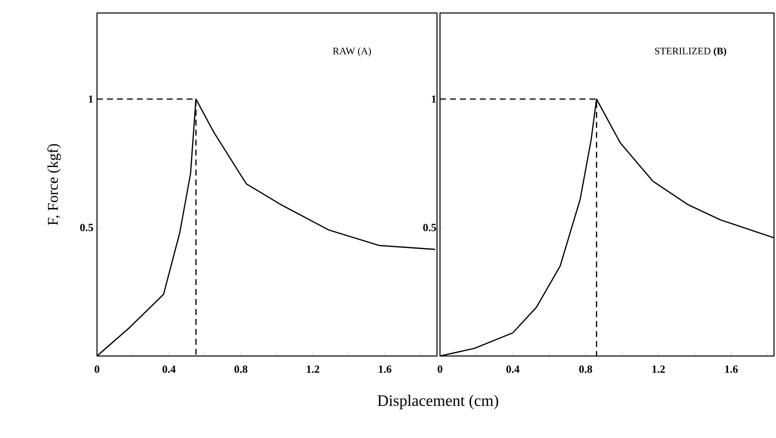 Image resolution: width=776 pixels, height=438 pixels. What do you see at coordinates (438, 402) in the screenshot?
I see `x-axis-title: Displacement (cm)` at bounding box center [438, 402].